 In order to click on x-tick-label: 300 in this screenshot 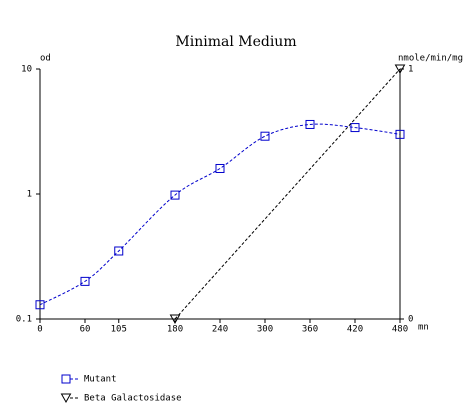, I will do `click(265, 330)`.